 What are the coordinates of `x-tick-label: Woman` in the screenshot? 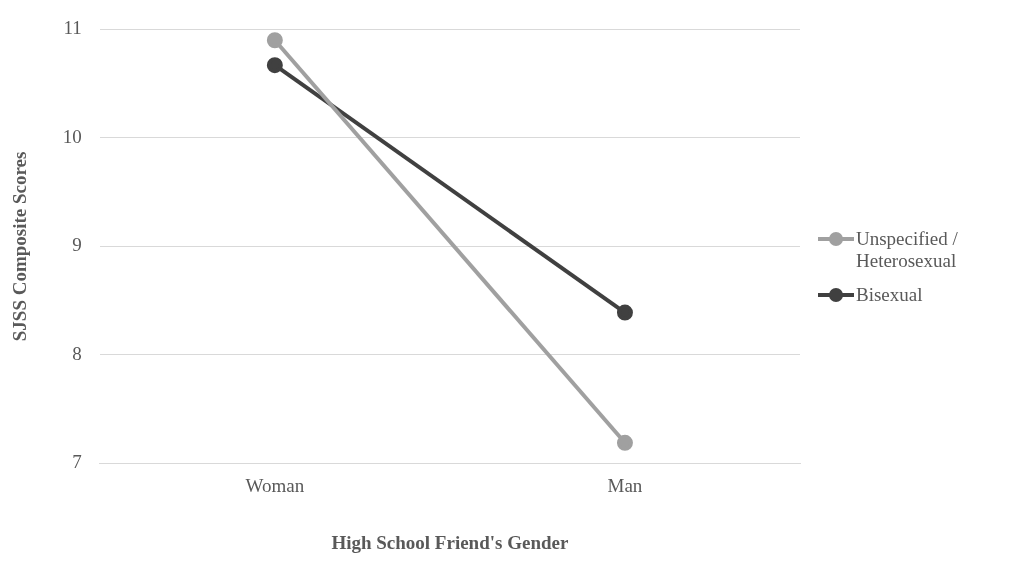 It's located at (275, 485).